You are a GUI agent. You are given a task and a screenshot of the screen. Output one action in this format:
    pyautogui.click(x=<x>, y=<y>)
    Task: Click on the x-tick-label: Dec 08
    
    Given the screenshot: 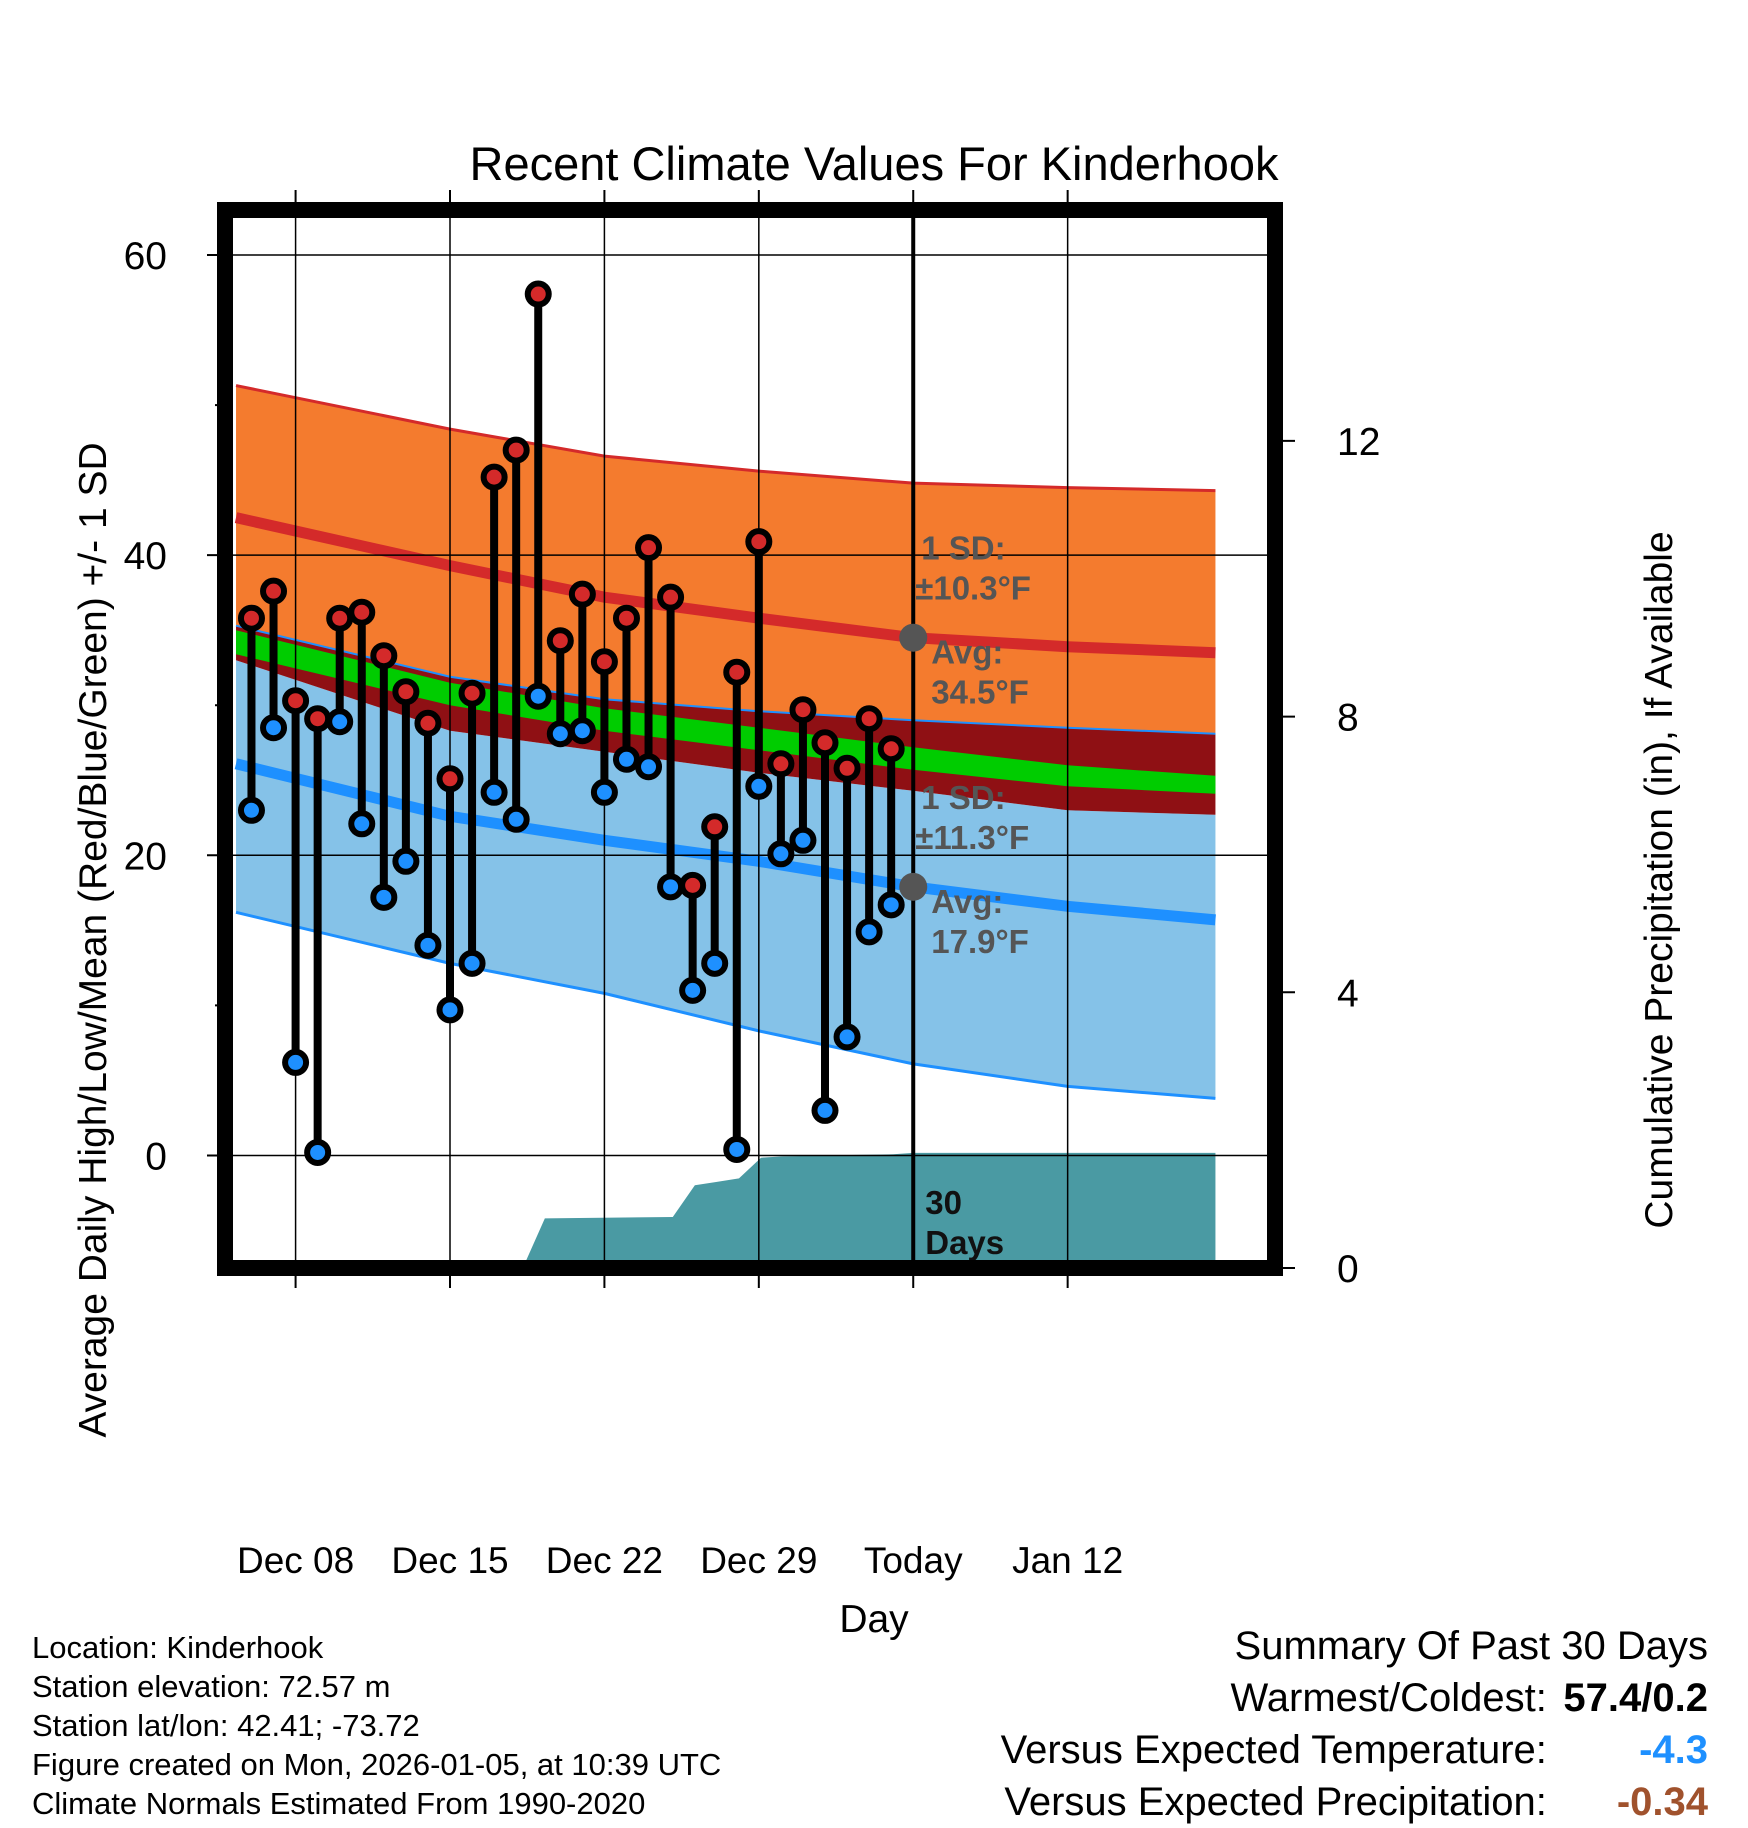 What is the action you would take?
    pyautogui.click(x=295, y=1560)
    